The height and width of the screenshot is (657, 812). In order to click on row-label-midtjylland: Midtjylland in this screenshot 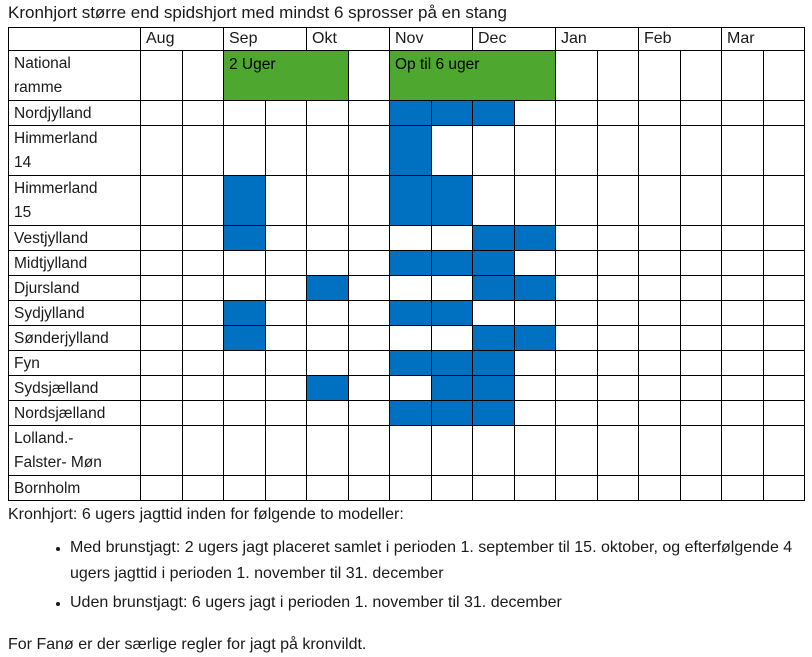, I will do `click(75, 263)`.